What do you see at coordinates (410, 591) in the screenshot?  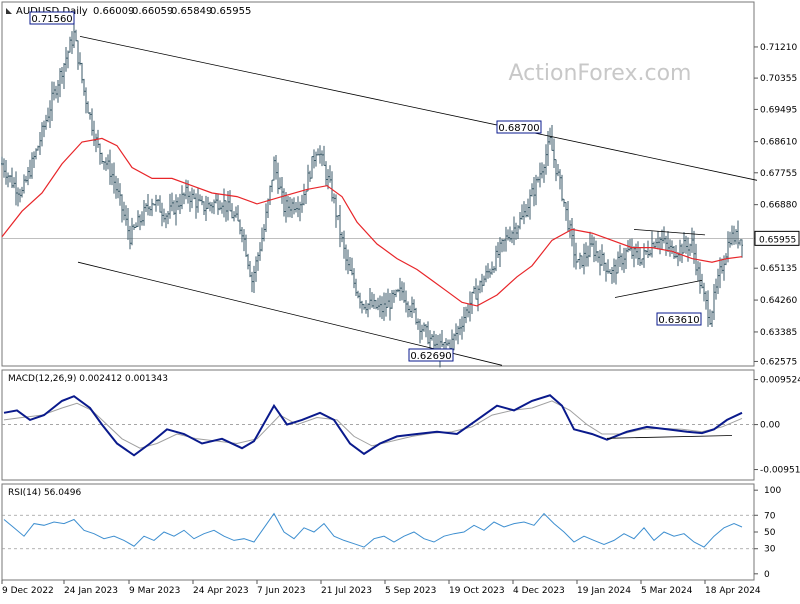 I see `date-tick-label: 5 Sep 2023` at bounding box center [410, 591].